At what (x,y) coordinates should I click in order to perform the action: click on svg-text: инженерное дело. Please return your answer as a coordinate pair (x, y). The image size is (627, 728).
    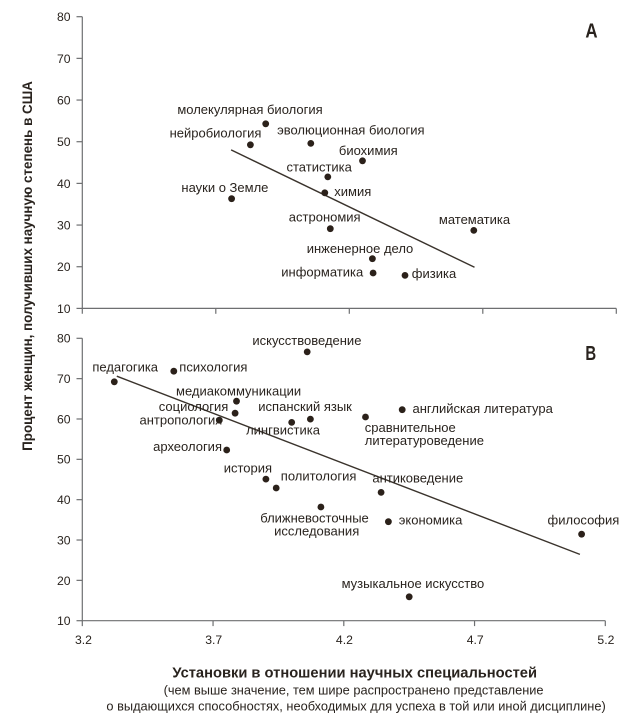
    Looking at the image, I should click on (360, 248).